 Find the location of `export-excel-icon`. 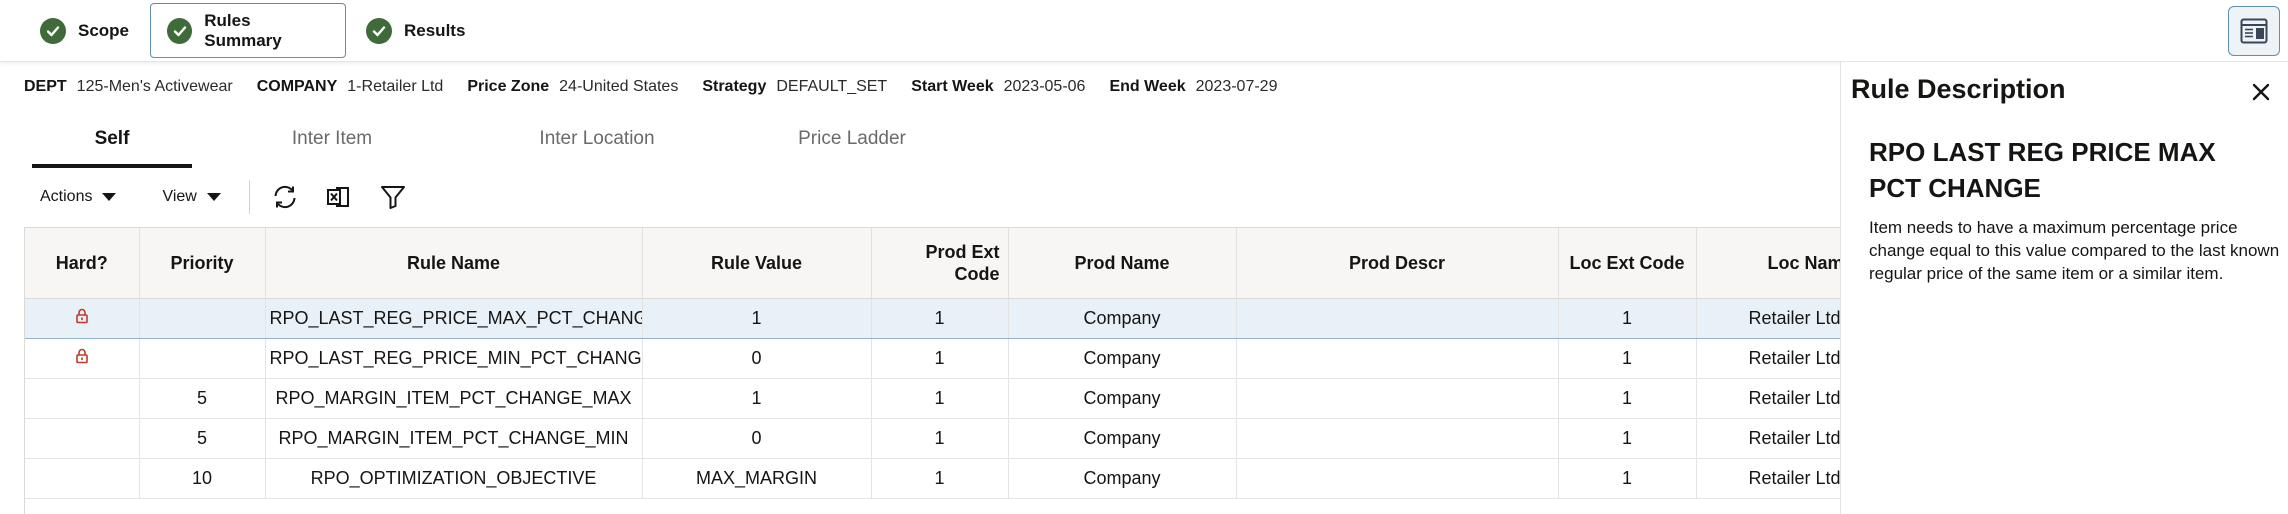

export-excel-icon is located at coordinates (337, 197).